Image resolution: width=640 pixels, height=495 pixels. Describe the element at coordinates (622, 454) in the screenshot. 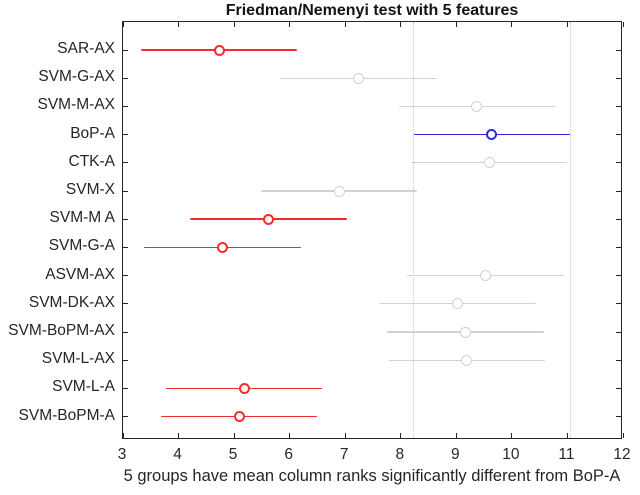

I see `x-tick-label: 12` at that location.